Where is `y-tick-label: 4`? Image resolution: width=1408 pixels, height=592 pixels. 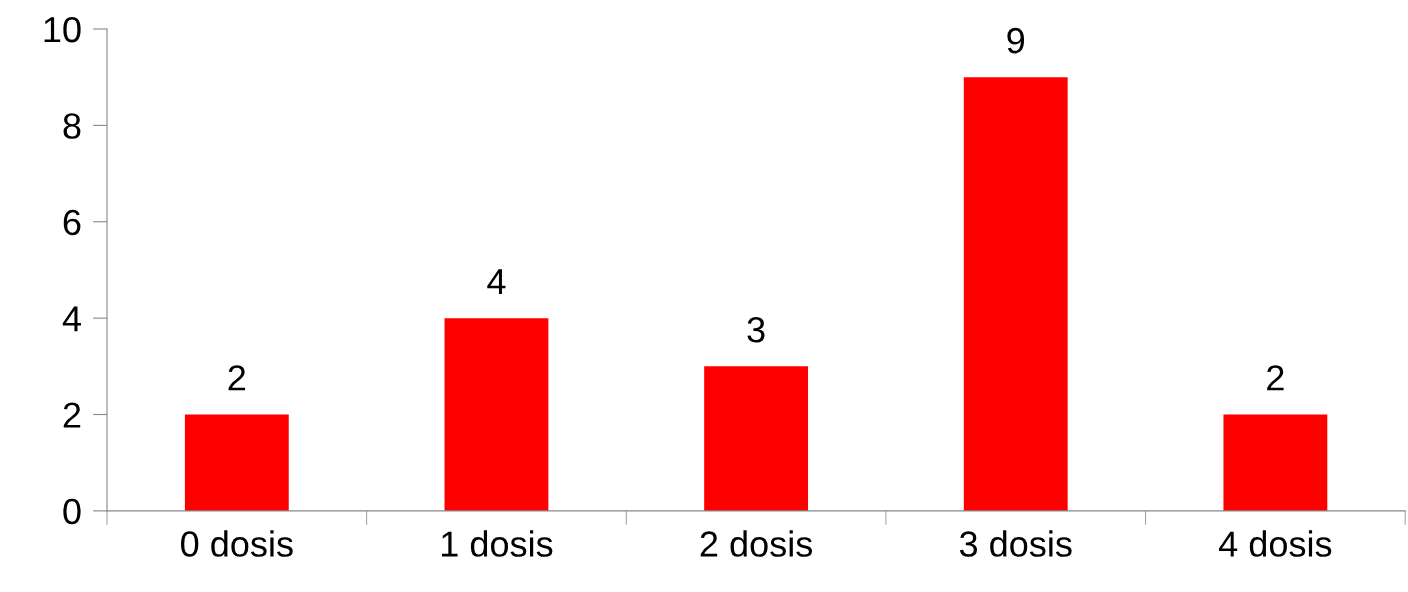
y-tick-label: 4 is located at coordinates (71, 319).